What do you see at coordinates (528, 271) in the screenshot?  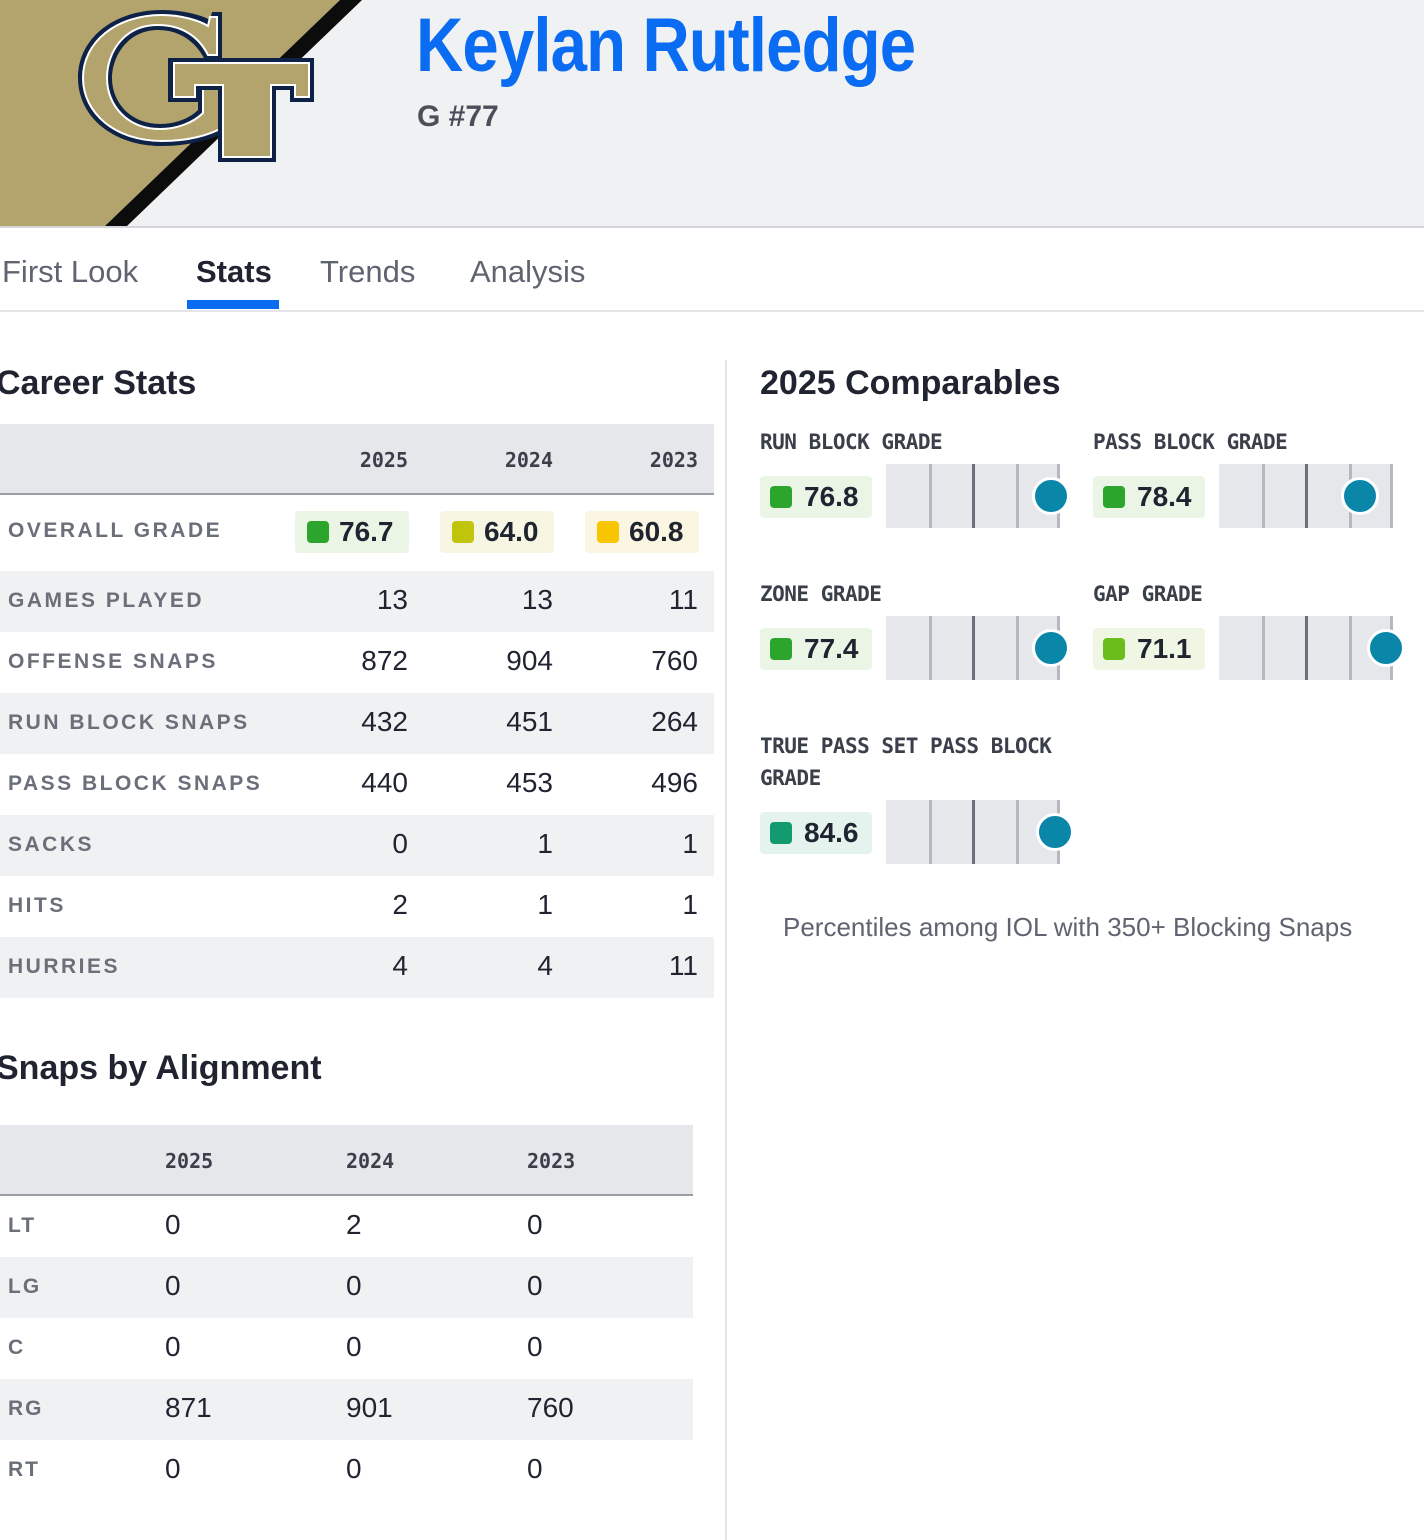 I see `tab-analysis: Analysis` at bounding box center [528, 271].